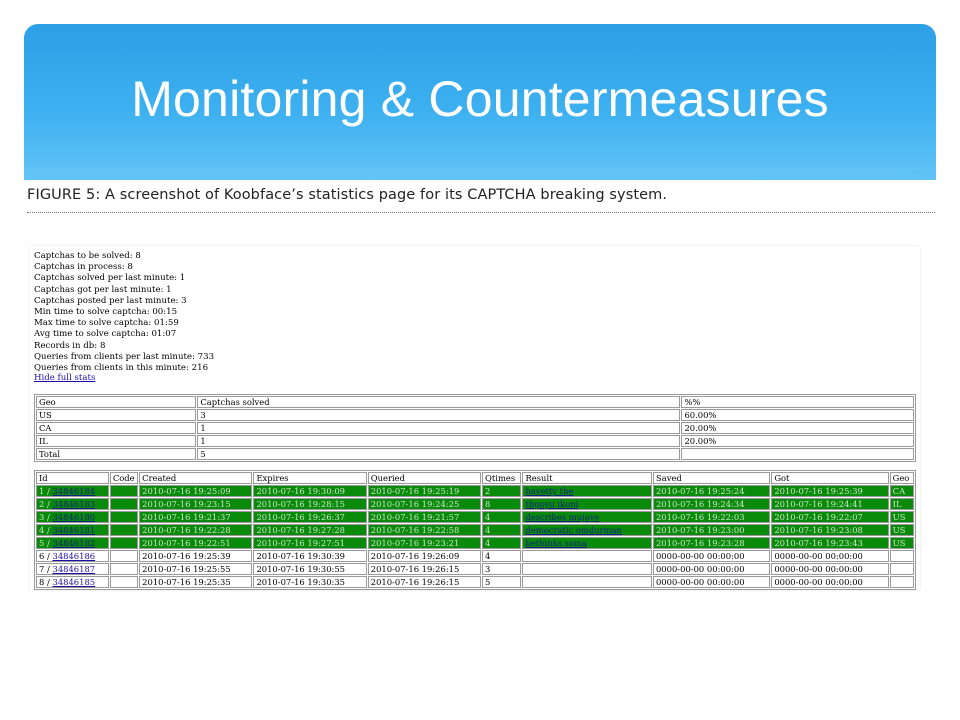  I want to click on geo-header-cell: Geo, so click(116, 402).